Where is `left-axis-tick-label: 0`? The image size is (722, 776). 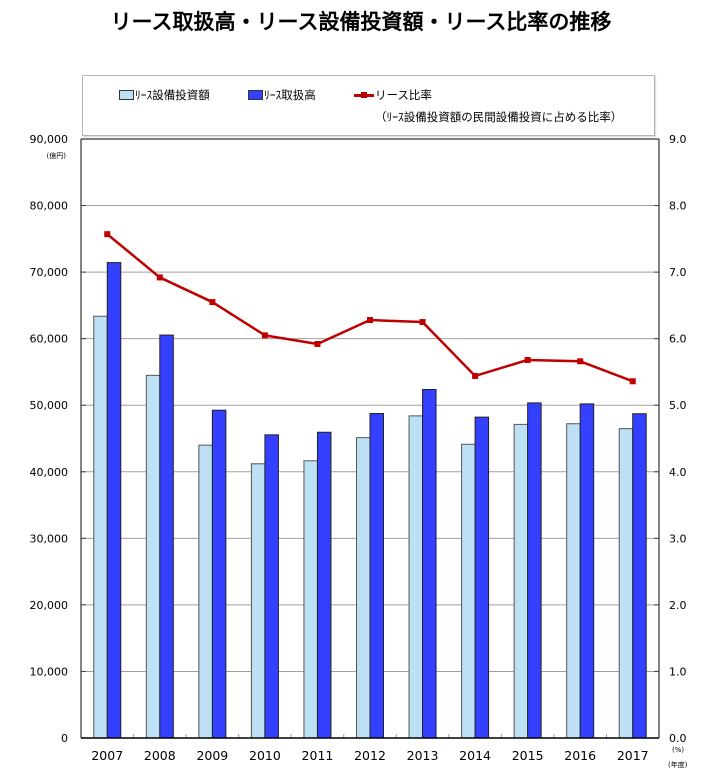
left-axis-tick-label: 0 is located at coordinates (64, 738).